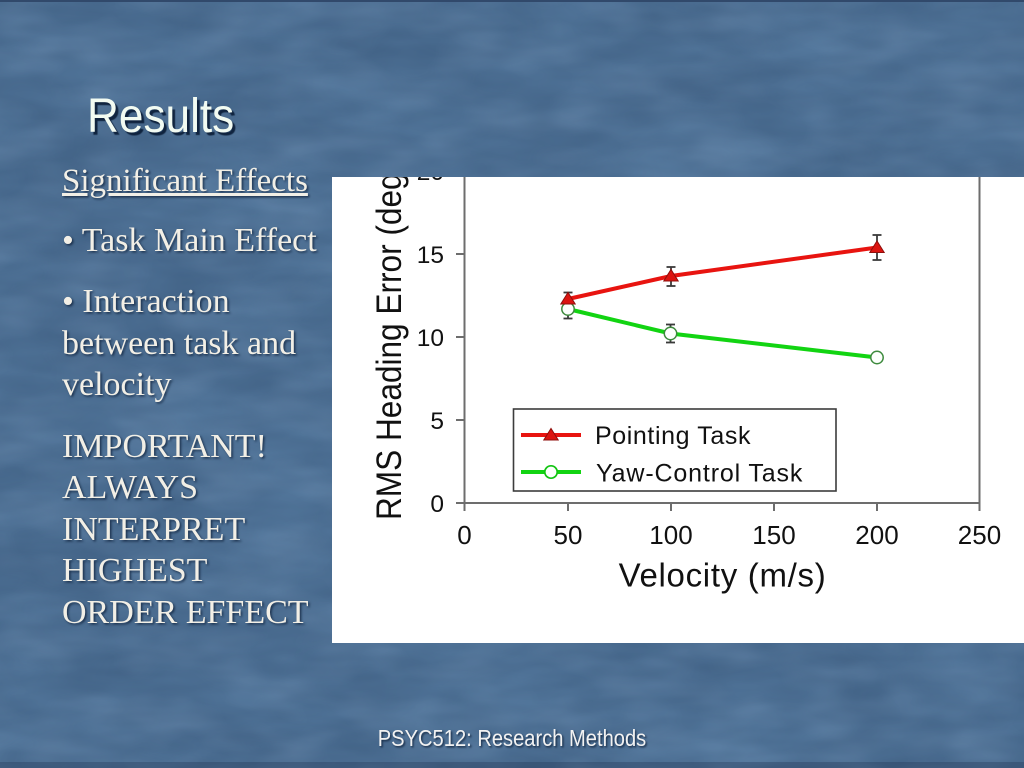  What do you see at coordinates (699, 474) in the screenshot?
I see `svg-text: Yaw-Control Task` at bounding box center [699, 474].